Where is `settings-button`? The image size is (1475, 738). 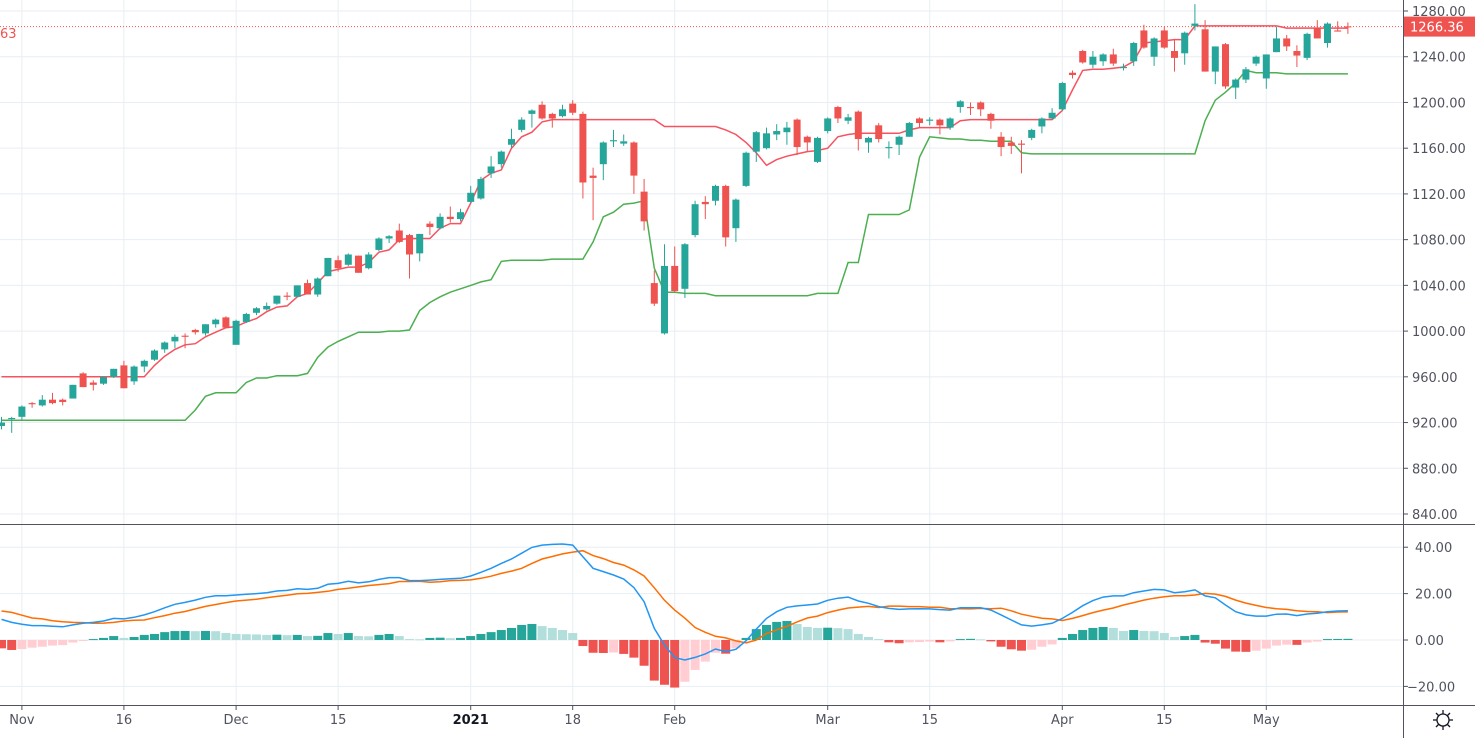 settings-button is located at coordinates (1443, 720).